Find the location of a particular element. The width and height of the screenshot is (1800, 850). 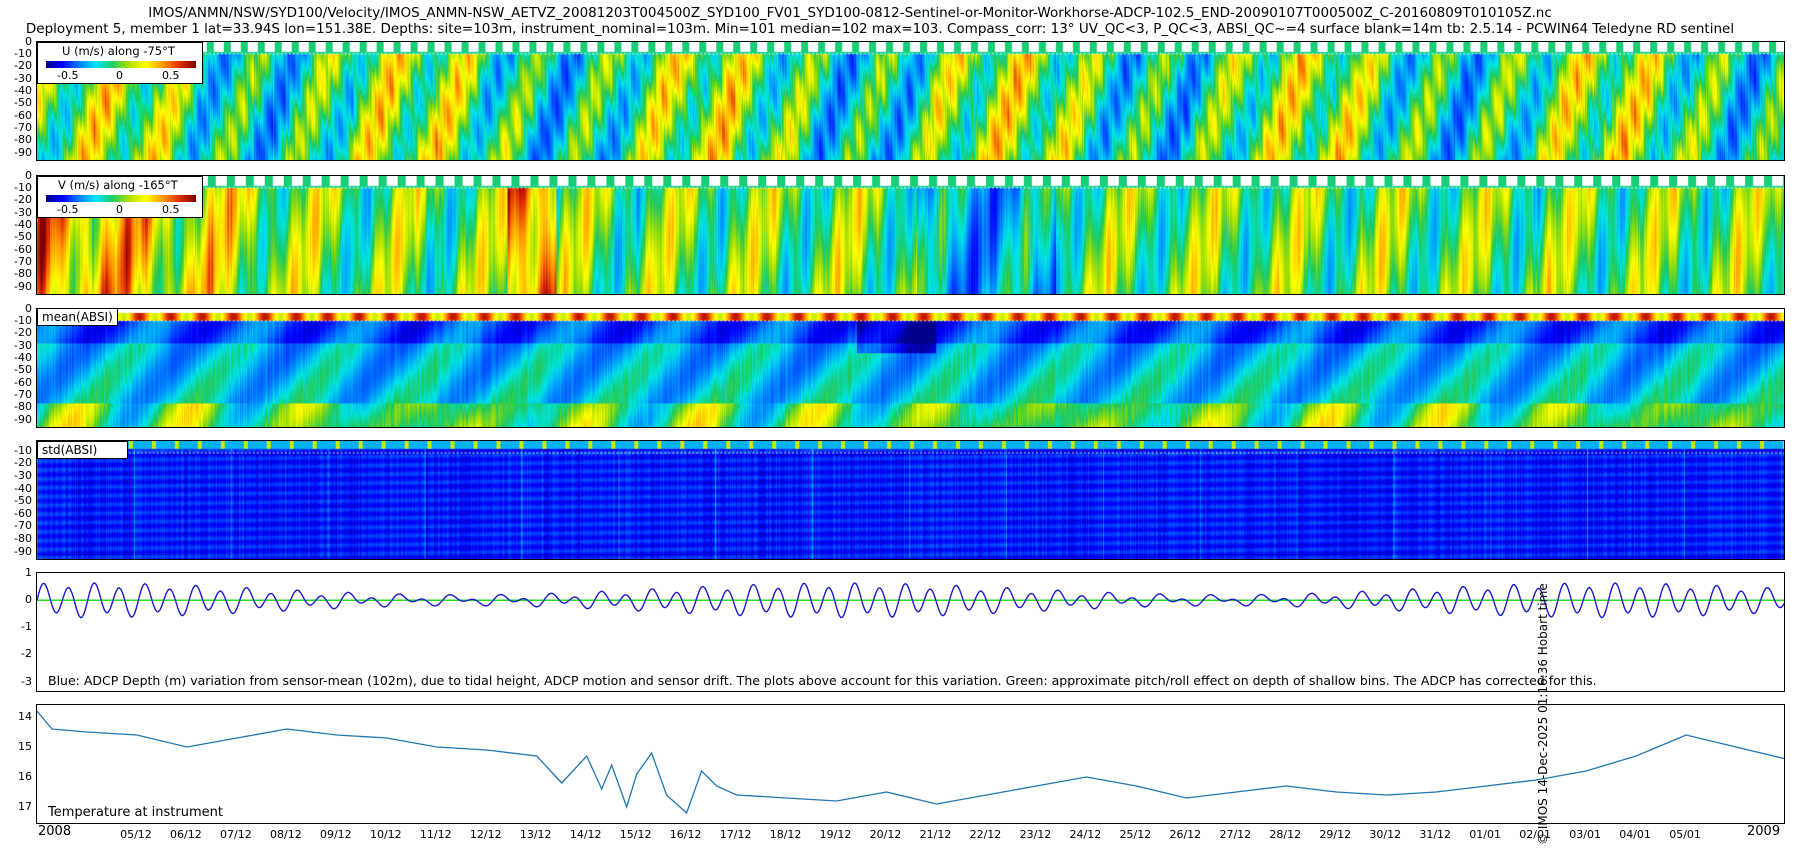

u-velocity-heatmap is located at coordinates (910, 101).